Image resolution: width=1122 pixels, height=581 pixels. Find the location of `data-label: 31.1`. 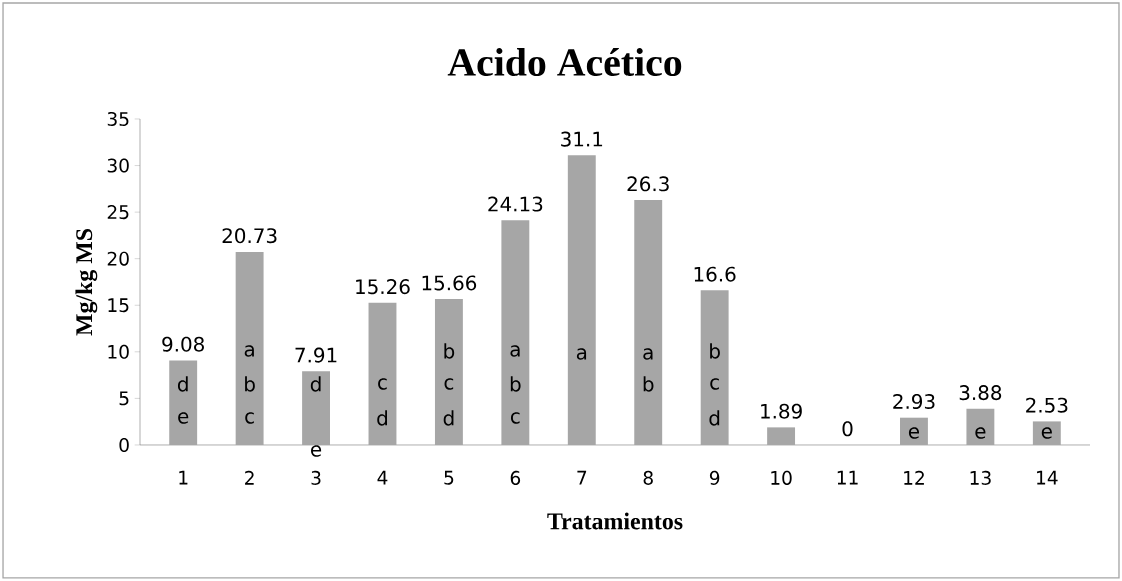

data-label: 31.1 is located at coordinates (582, 139).